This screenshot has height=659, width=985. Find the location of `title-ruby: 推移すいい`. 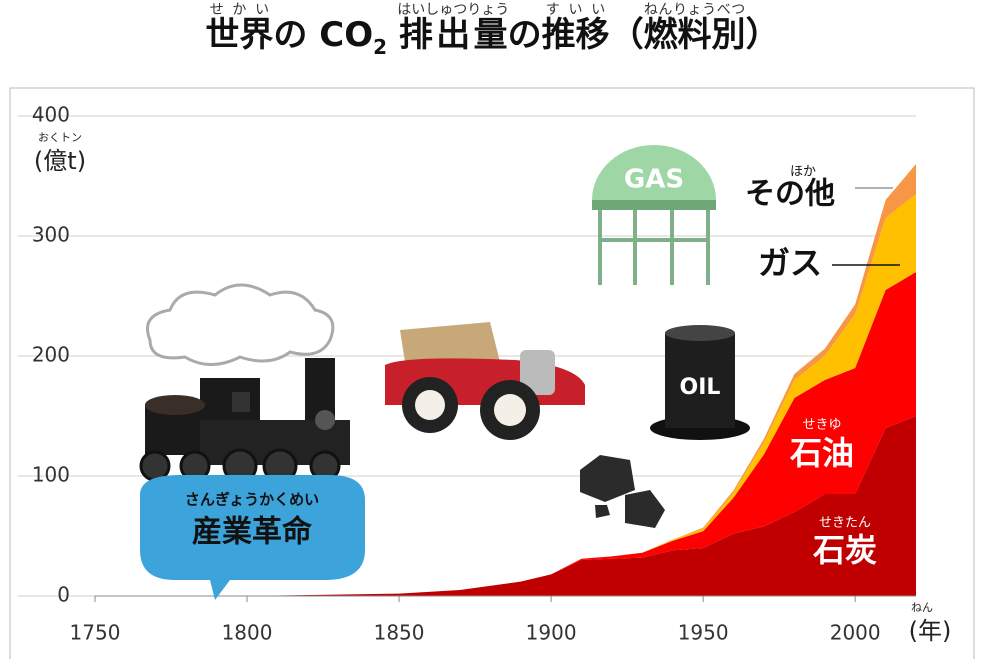

title-ruby: 推移すいい is located at coordinates (575, 28).